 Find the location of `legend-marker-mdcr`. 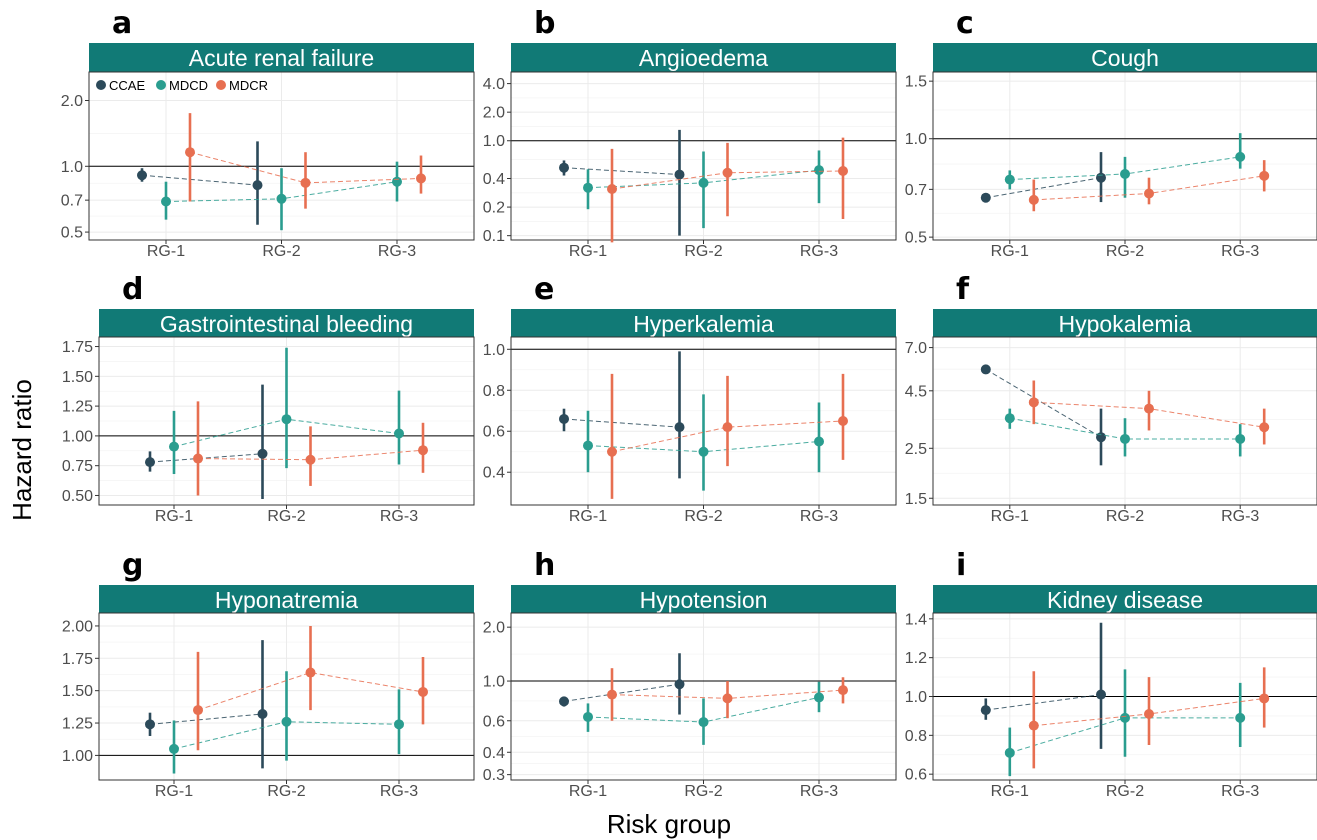

legend-marker-mdcr is located at coordinates (221, 85).